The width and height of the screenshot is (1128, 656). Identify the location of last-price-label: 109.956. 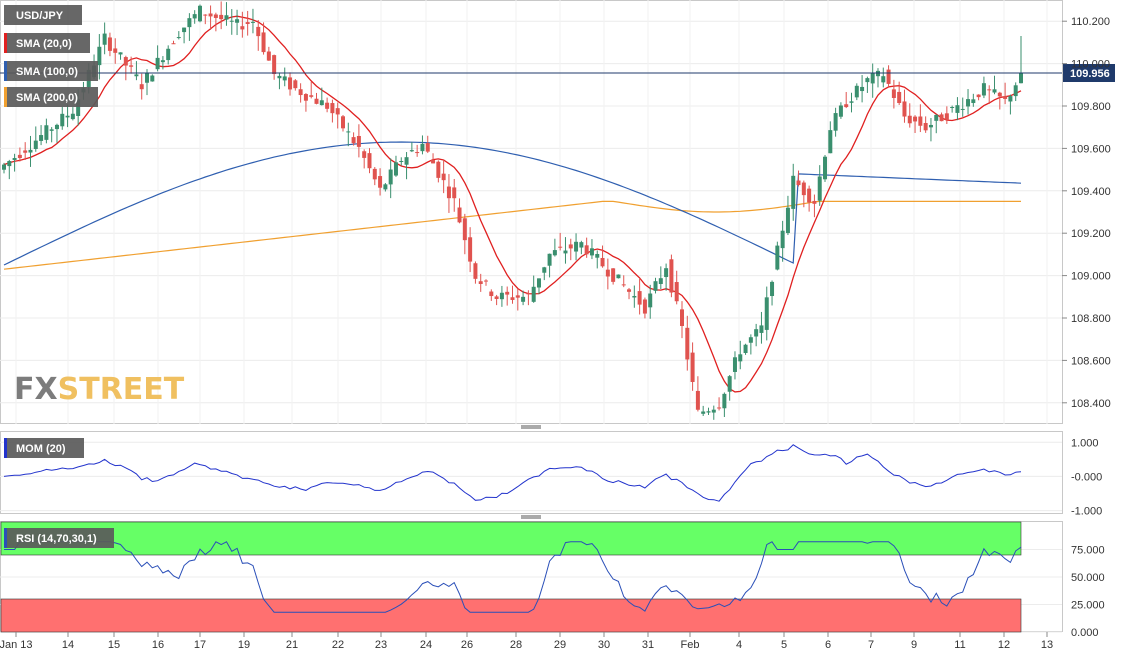
(1090, 74).